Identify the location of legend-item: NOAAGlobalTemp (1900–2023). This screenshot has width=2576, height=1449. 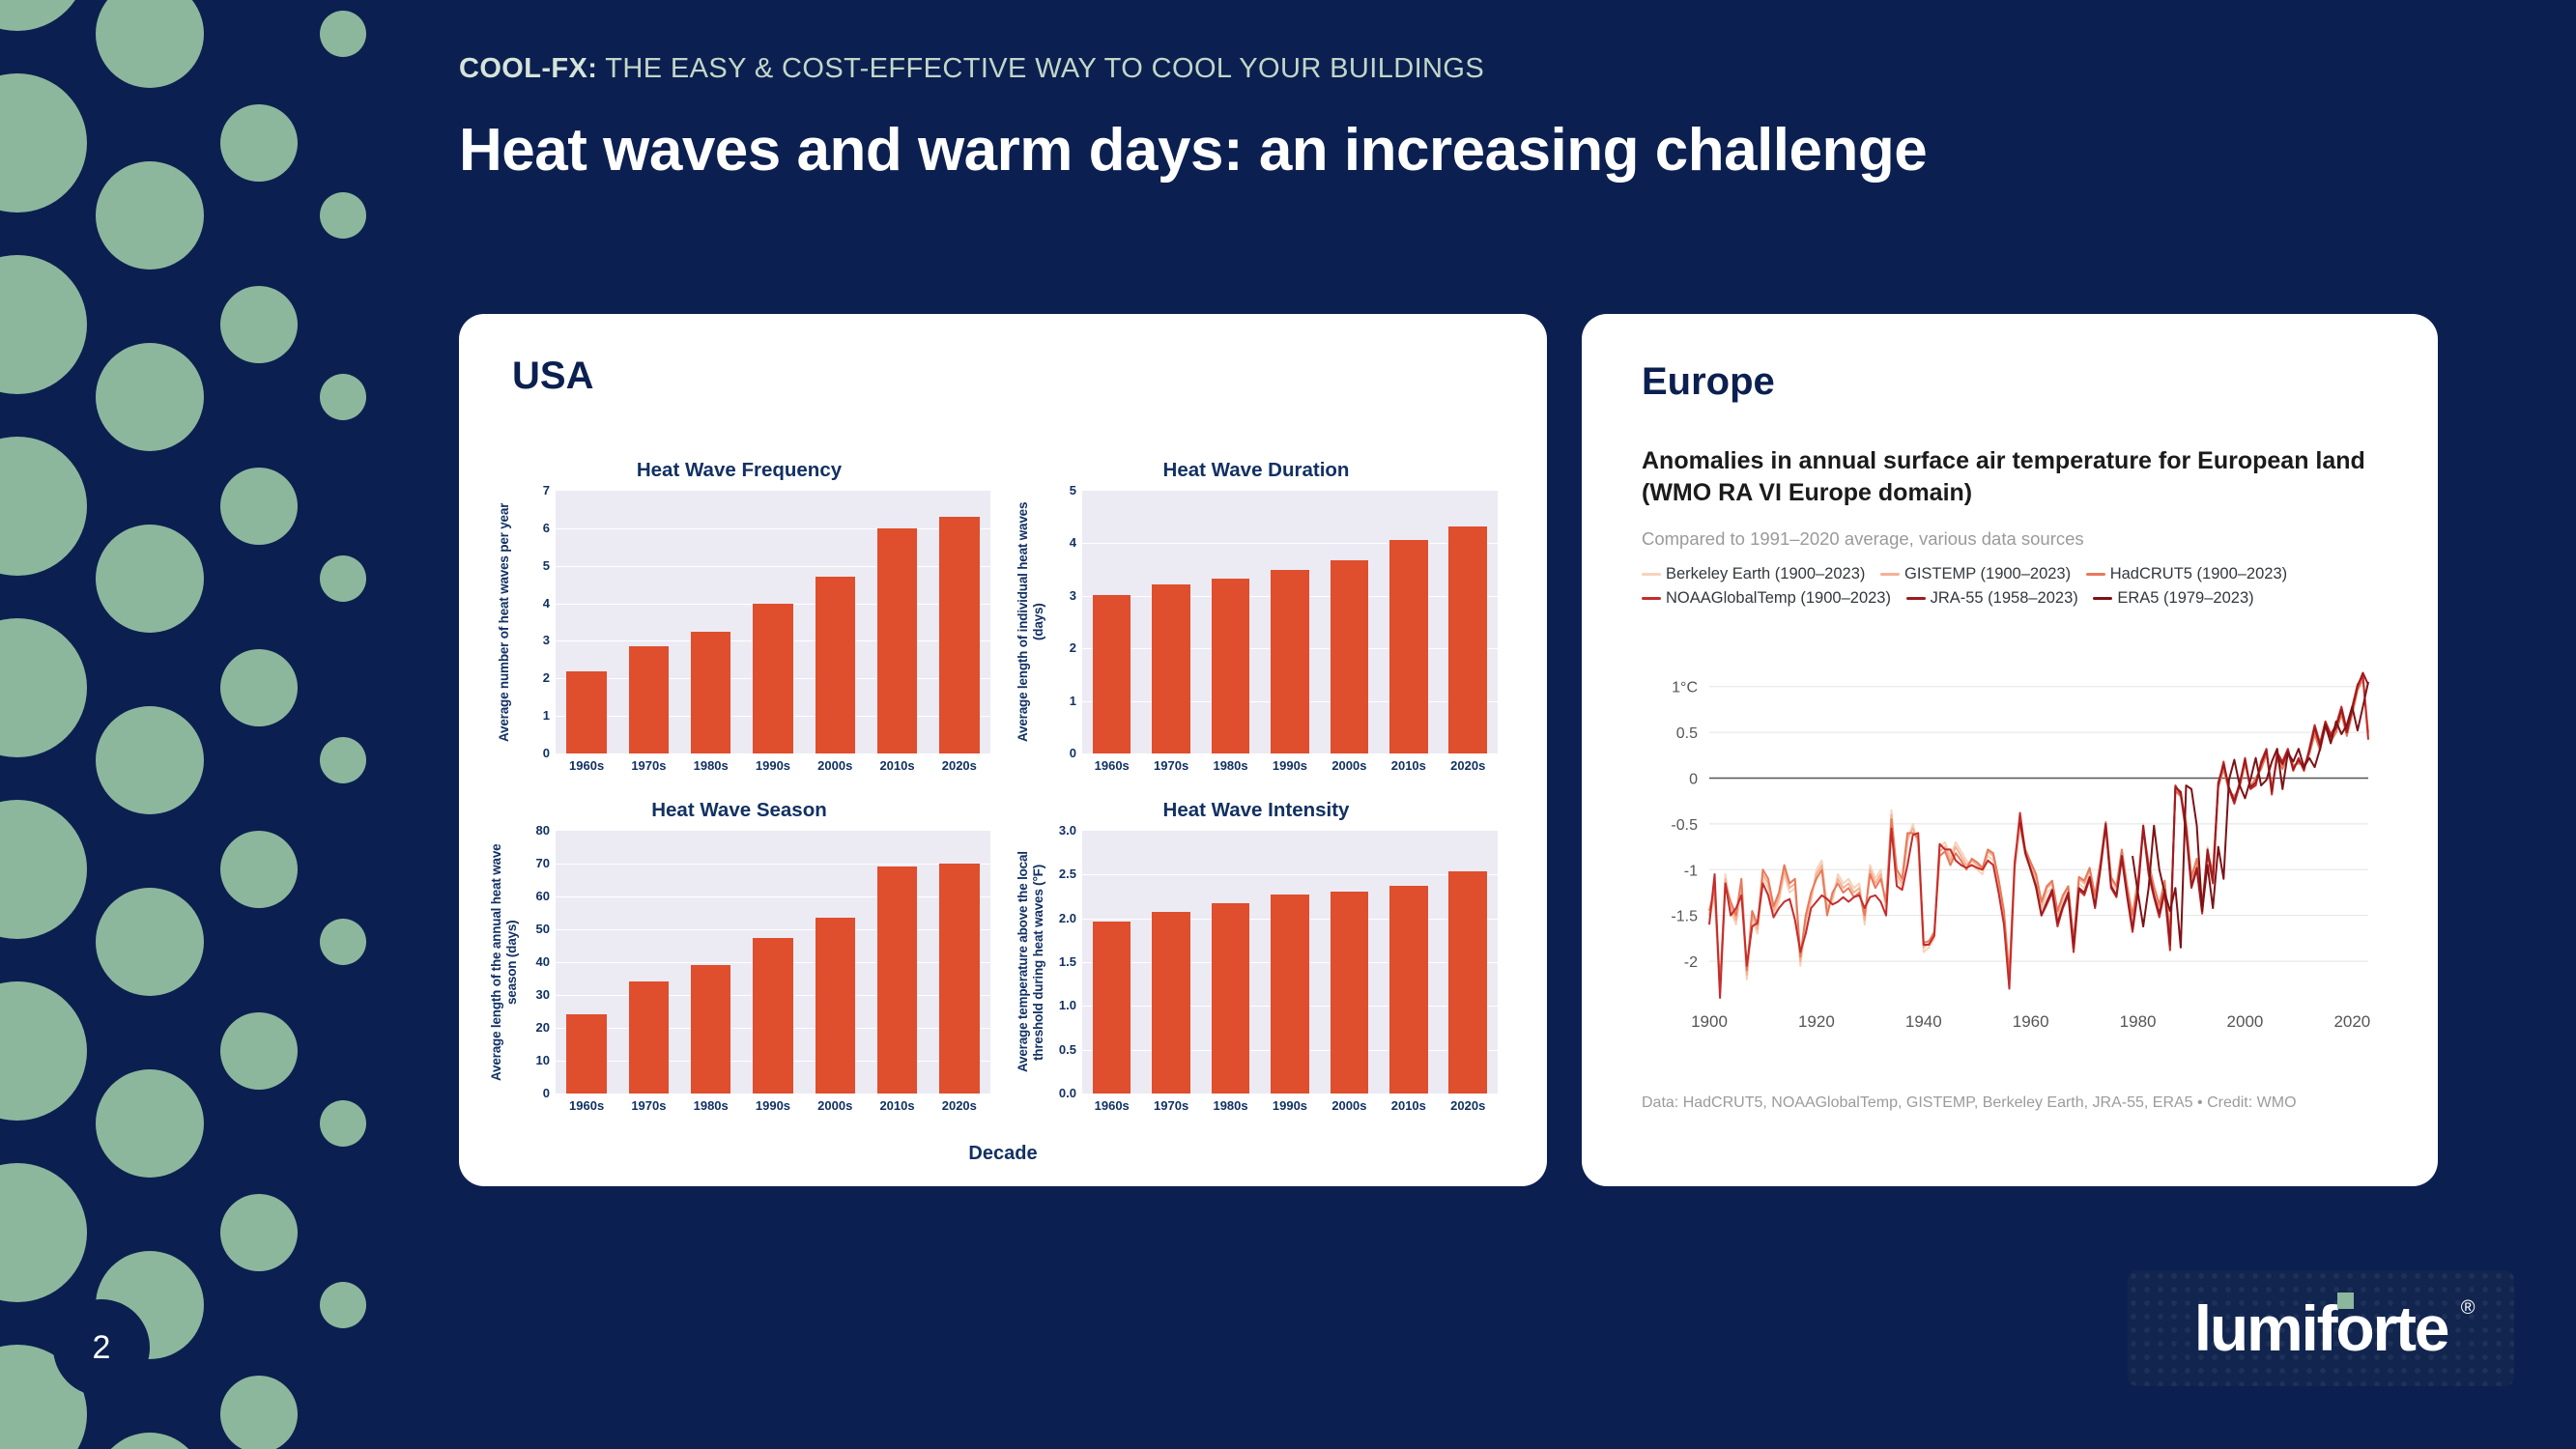
(1767, 598).